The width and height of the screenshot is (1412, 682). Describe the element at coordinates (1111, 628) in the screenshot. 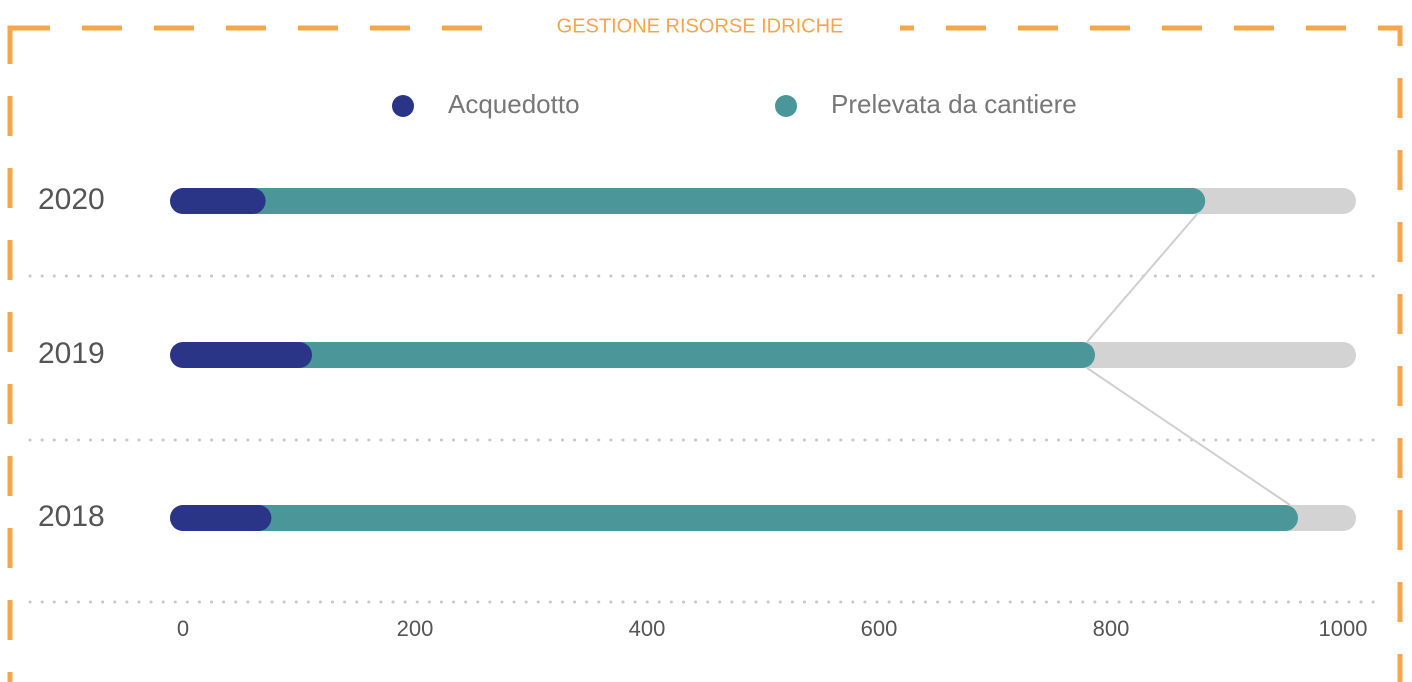

I see `x-tick-label: 800` at that location.